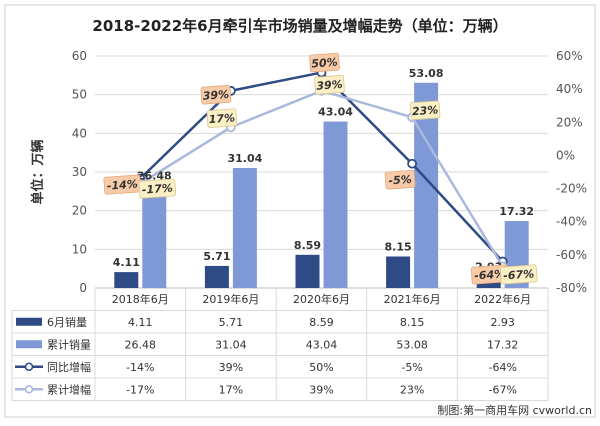 The height and width of the screenshot is (426, 600). Describe the element at coordinates (140, 367) in the screenshot. I see `table-cell: -14%` at that location.